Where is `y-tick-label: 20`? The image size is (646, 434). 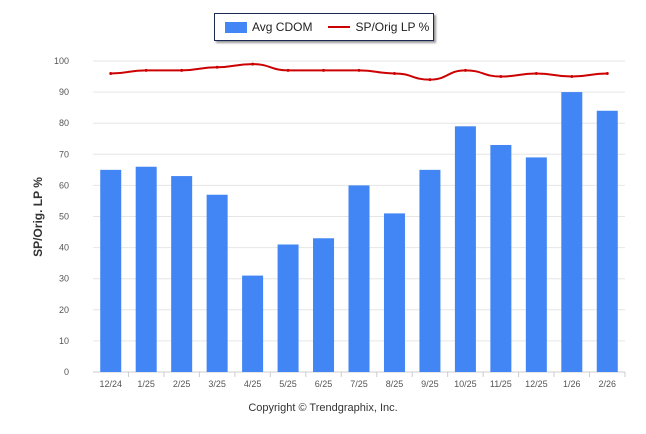
y-tick-label: 20 is located at coordinates (64, 310).